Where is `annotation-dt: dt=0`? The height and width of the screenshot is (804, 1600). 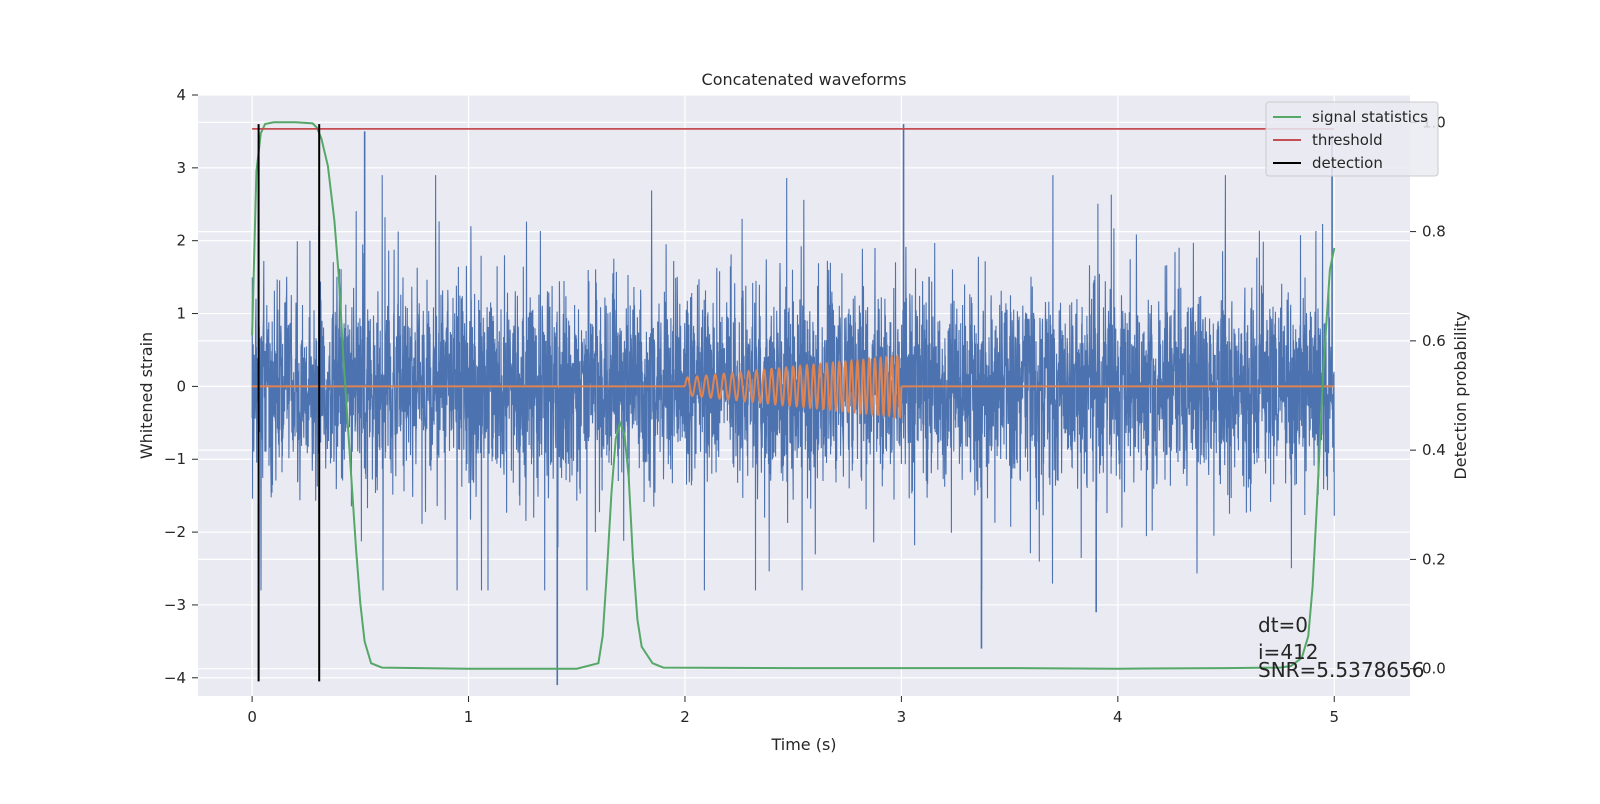 annotation-dt: dt=0 is located at coordinates (1283, 625).